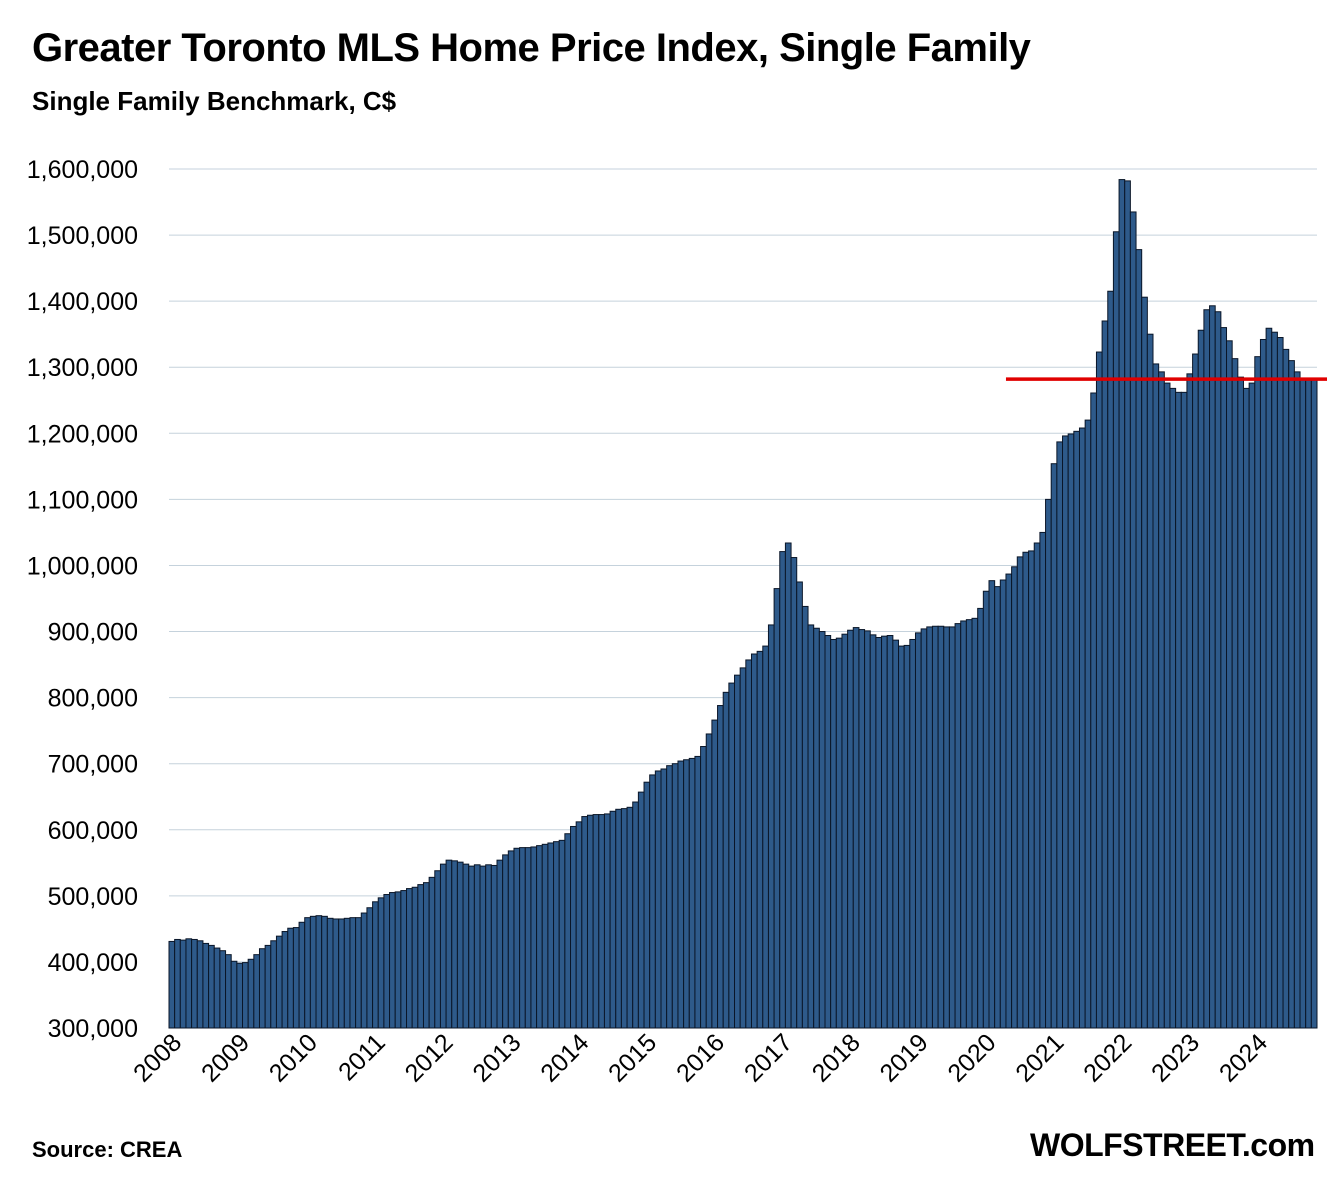 This screenshot has height=1189, width=1327. I want to click on y-tick-label: 1,500,000, so click(82, 236).